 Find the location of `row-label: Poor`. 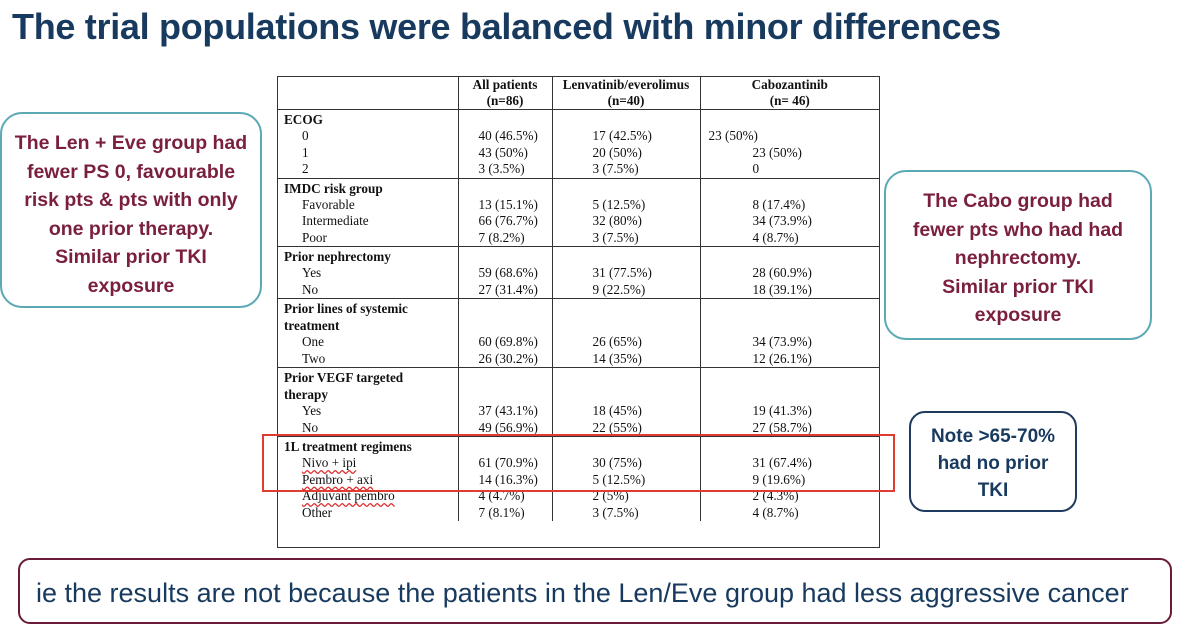

row-label: Poor is located at coordinates (314, 237).